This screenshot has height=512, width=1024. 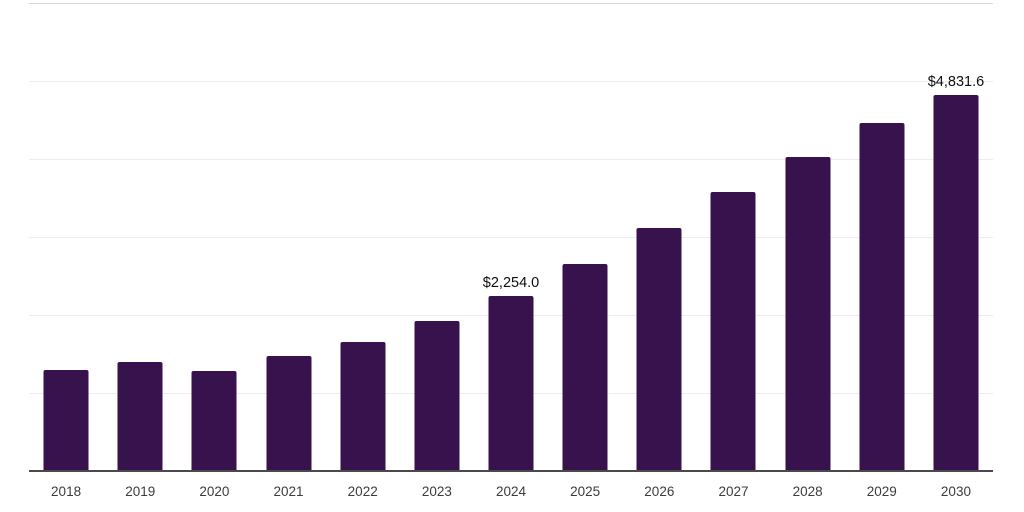 I want to click on bar-slot-2018, so click(x=66, y=238).